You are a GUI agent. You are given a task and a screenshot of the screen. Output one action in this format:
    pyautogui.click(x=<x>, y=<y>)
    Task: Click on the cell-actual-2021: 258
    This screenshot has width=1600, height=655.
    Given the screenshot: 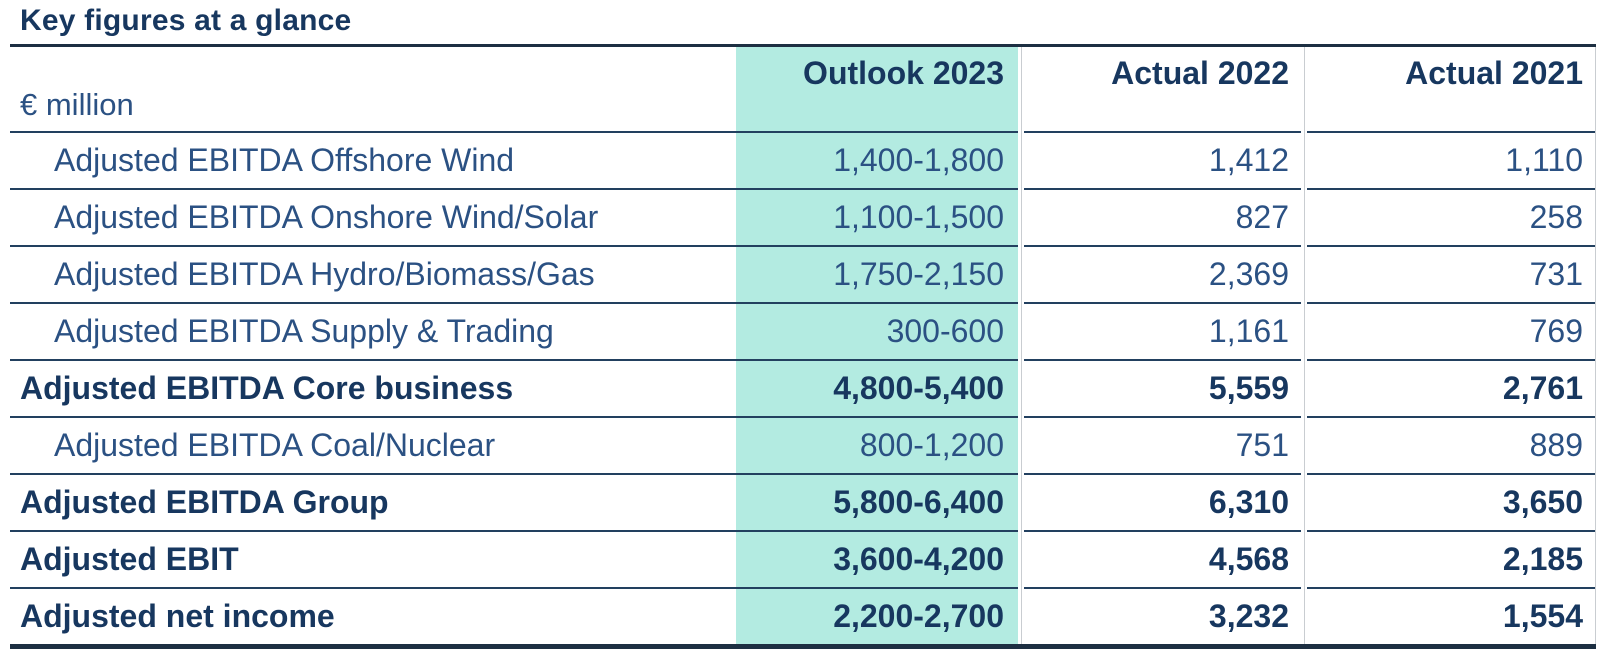 What is the action you would take?
    pyautogui.click(x=1451, y=216)
    